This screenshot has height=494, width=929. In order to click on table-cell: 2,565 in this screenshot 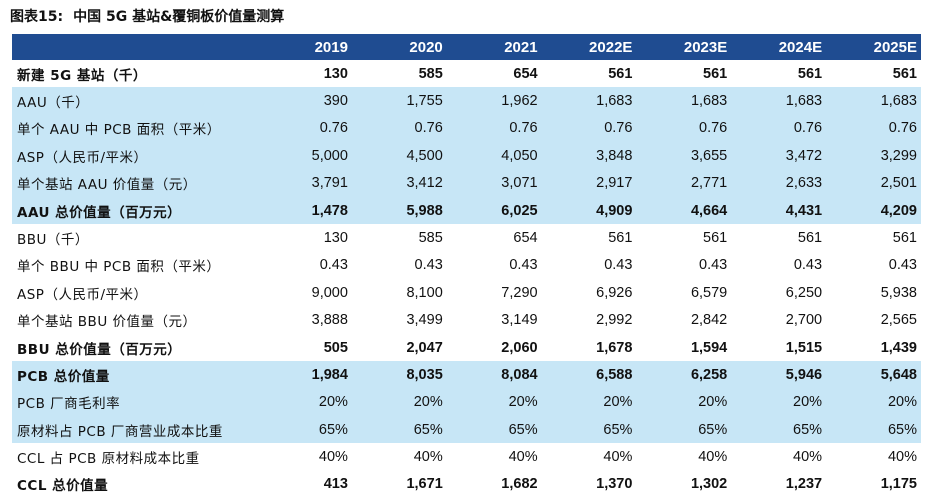, I will do `click(873, 320)`.